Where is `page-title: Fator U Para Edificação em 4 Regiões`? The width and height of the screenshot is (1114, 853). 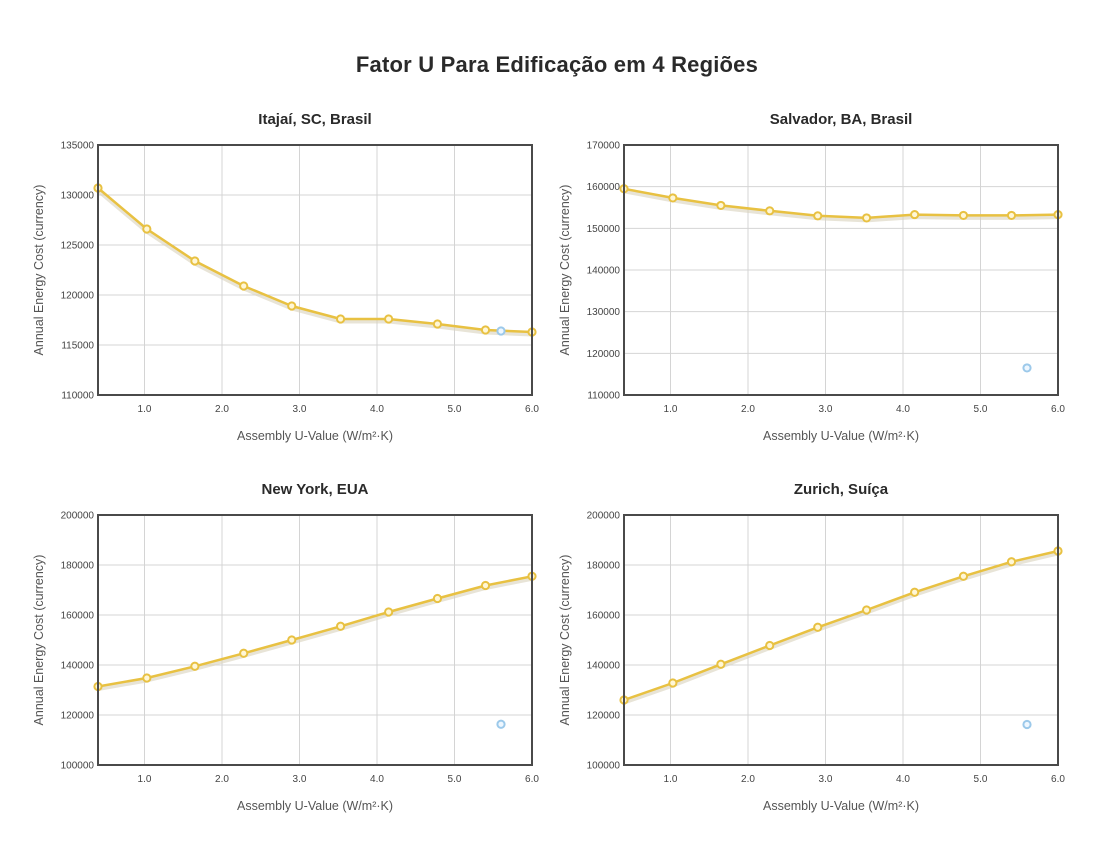 page-title: Fator U Para Edificação em 4 Regiões is located at coordinates (557, 64).